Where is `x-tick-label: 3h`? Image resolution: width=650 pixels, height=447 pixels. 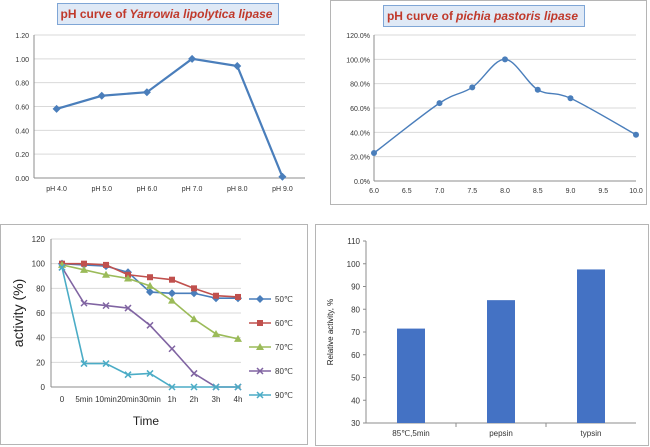 x-tick-label: 3h is located at coordinates (216, 399).